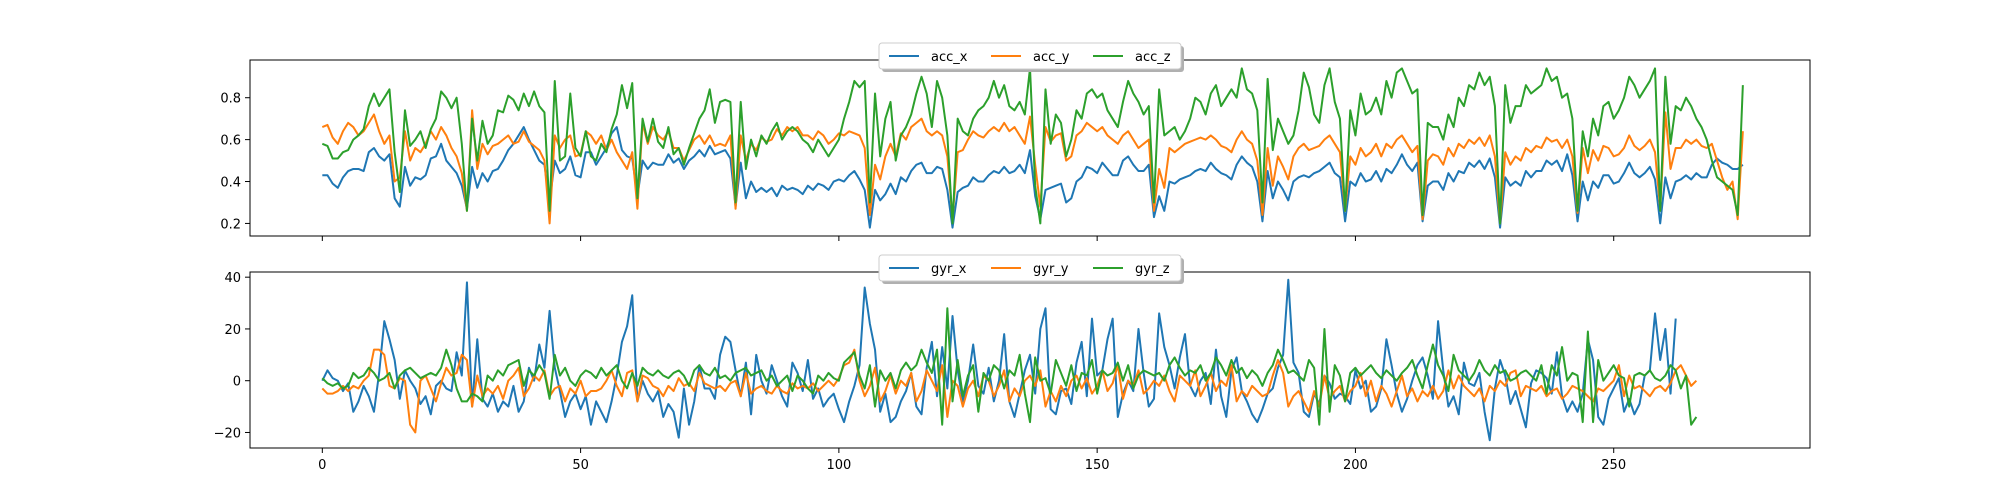  I want to click on legend-label-acc_x: acc_x, so click(949, 57).